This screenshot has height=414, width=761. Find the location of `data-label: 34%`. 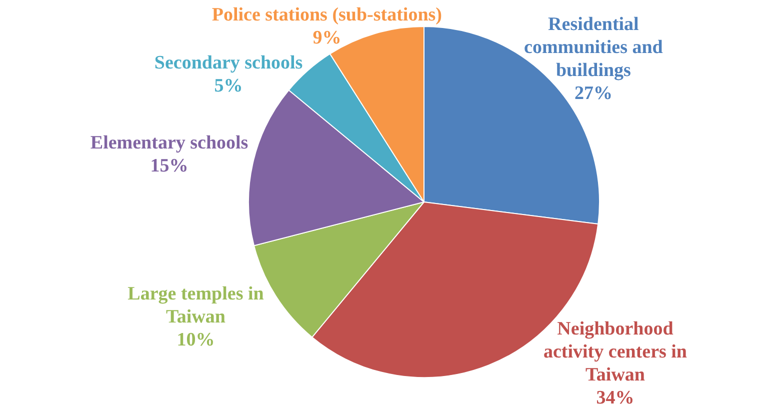

data-label: 34% is located at coordinates (615, 397).